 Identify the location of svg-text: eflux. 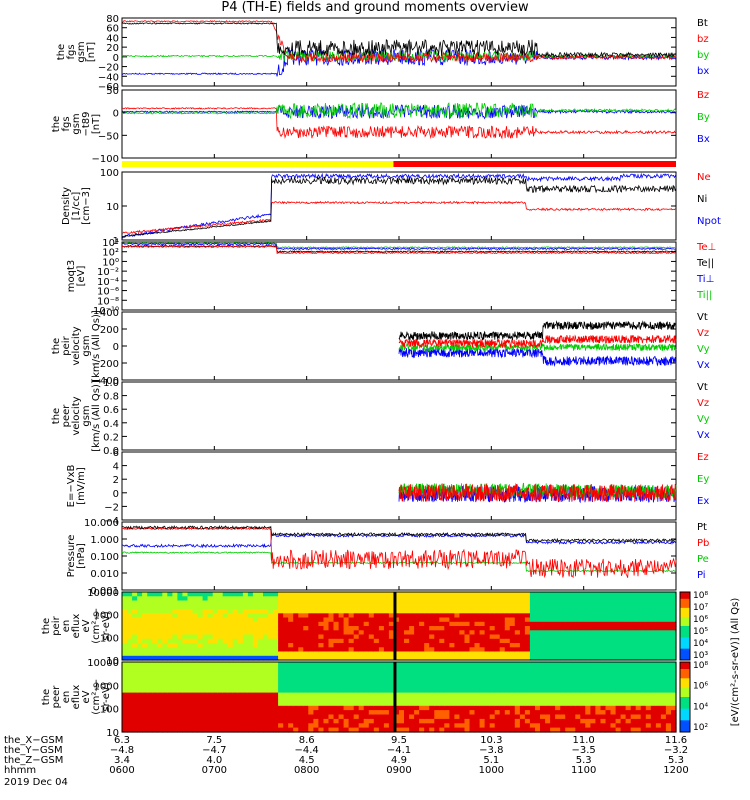
(76, 626).